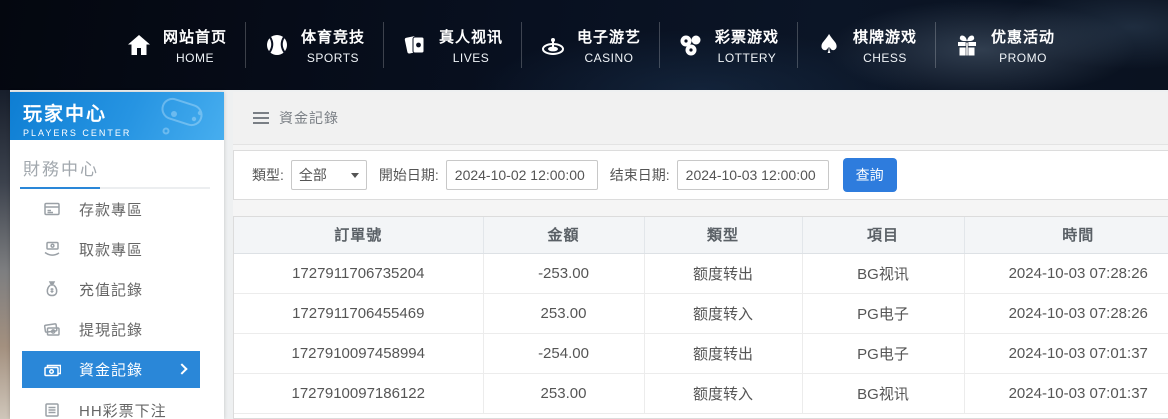 The image size is (1168, 419). I want to click on sidebar-item-withdrawal-records: 提現記錄, so click(117, 329).